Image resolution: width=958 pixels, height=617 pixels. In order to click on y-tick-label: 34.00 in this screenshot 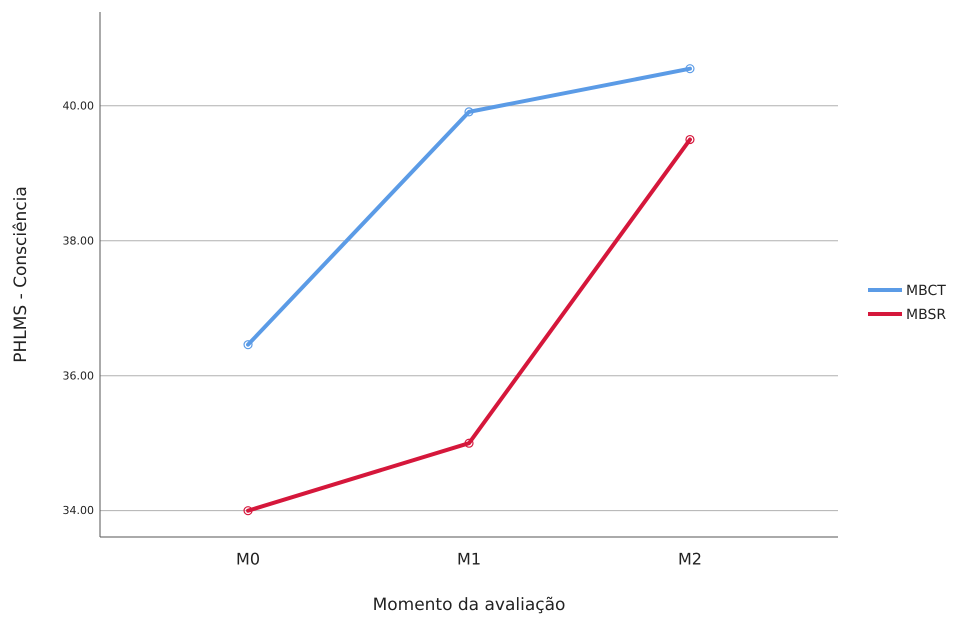, I will do `click(78, 511)`.